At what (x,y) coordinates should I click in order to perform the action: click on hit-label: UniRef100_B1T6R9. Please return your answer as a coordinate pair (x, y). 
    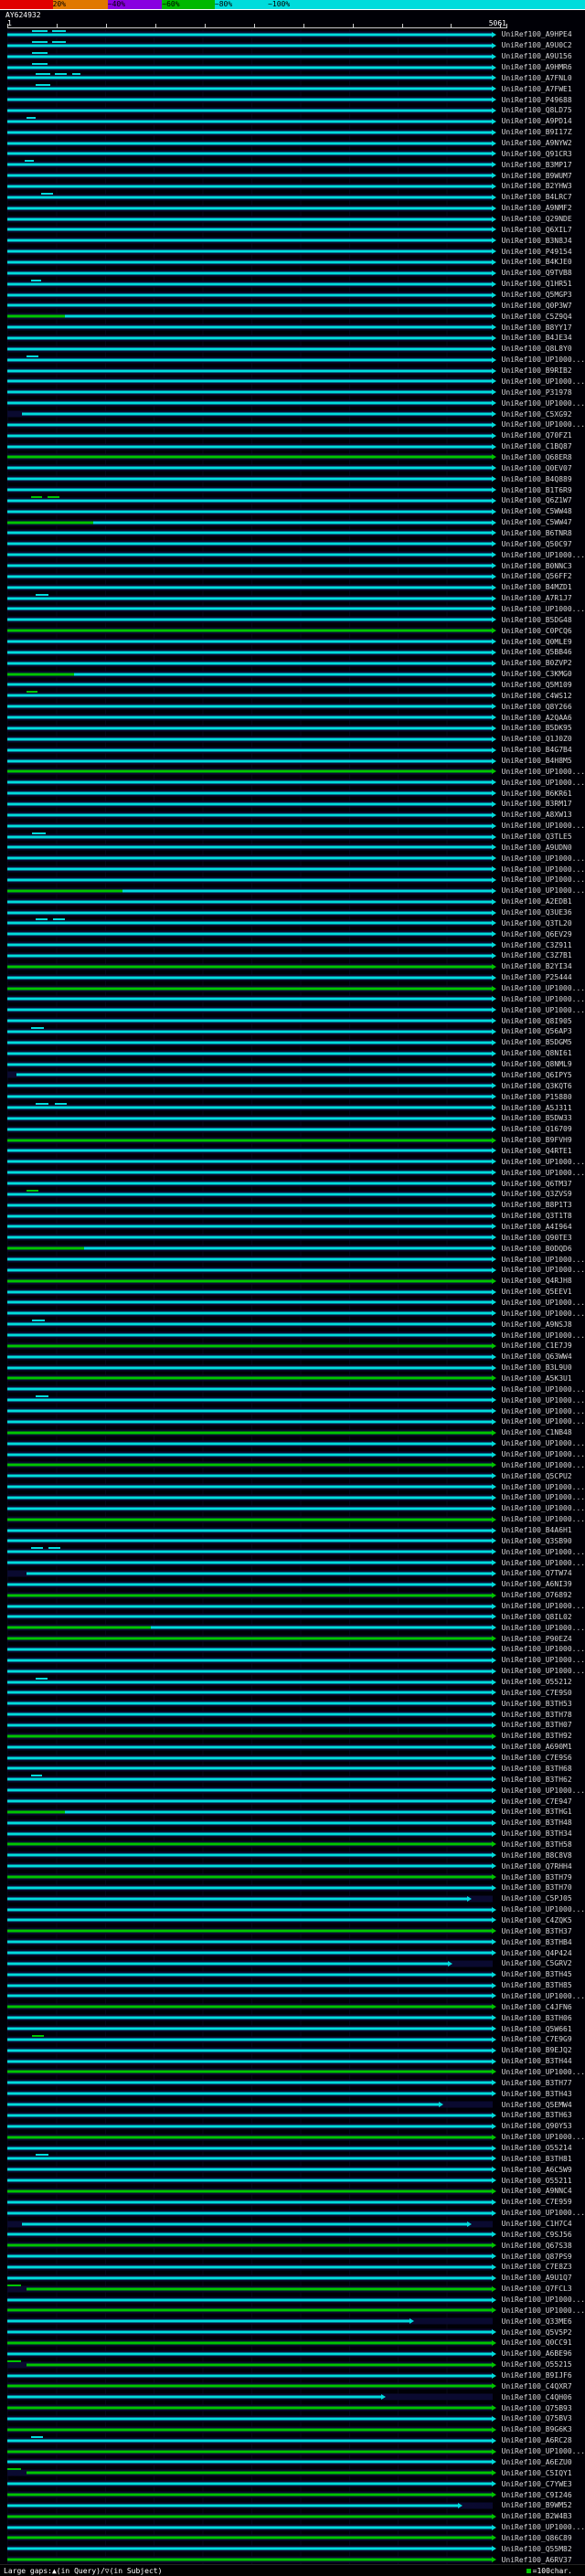
    Looking at the image, I should click on (537, 489).